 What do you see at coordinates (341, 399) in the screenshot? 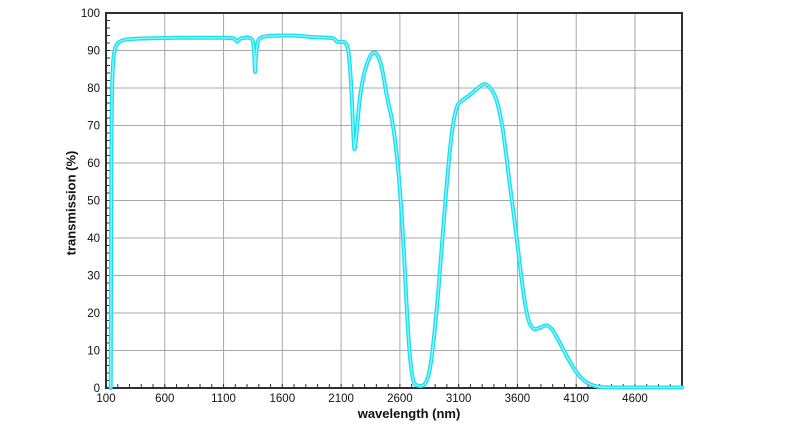
I see `x-tick-label: 2100` at bounding box center [341, 399].